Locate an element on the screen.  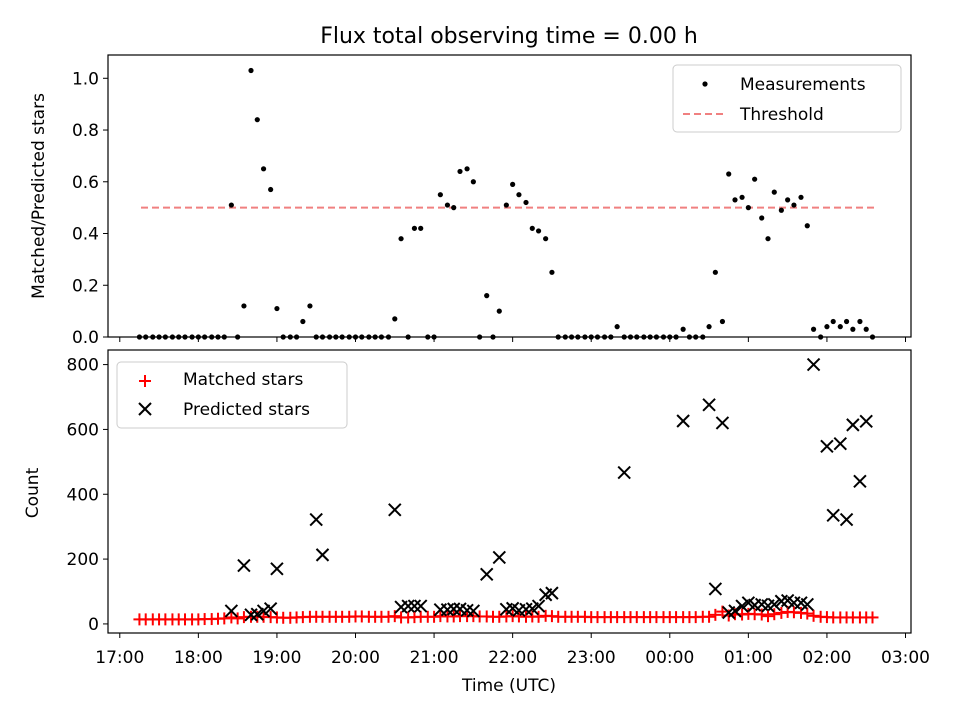
bottom-xtick-label: 22:00 is located at coordinates (512, 658).